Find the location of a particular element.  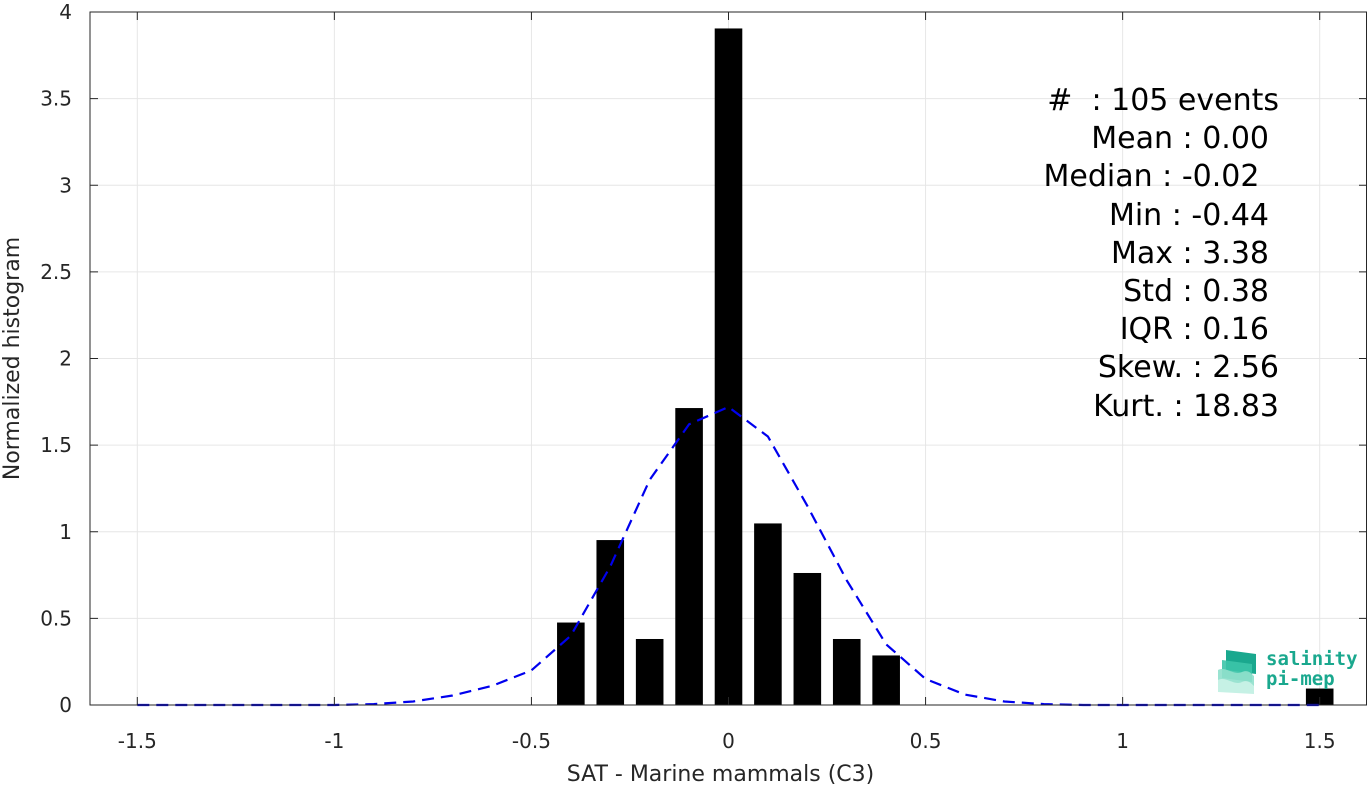

x-tick-label: 0 is located at coordinates (728, 741).